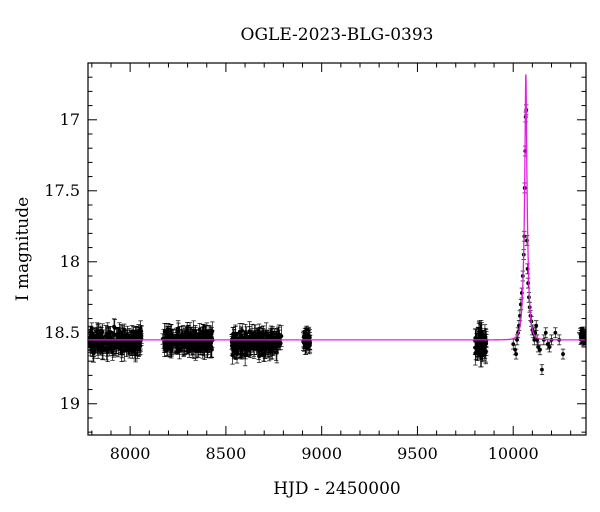 This screenshot has width=600, height=512. Describe the element at coordinates (23, 249) in the screenshot. I see `y-axis-label: I magnitude` at that location.